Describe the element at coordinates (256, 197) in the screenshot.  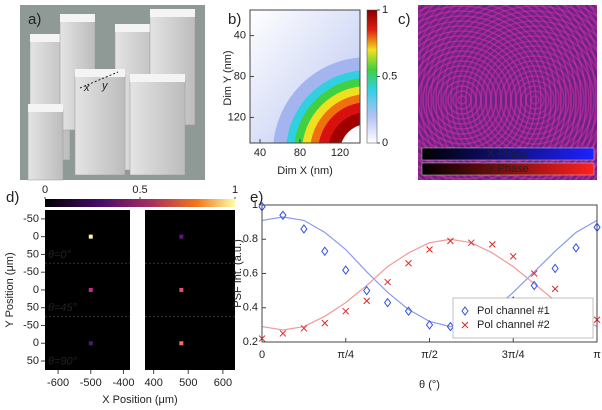
I see `panel-label: e)` at that location.